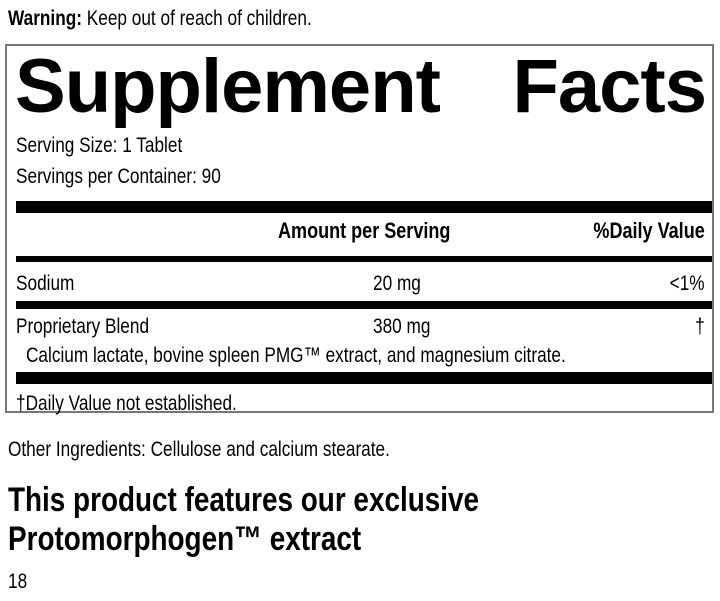 This screenshot has height=601, width=720. I want to click on warning-label: Warning:, so click(45, 18).